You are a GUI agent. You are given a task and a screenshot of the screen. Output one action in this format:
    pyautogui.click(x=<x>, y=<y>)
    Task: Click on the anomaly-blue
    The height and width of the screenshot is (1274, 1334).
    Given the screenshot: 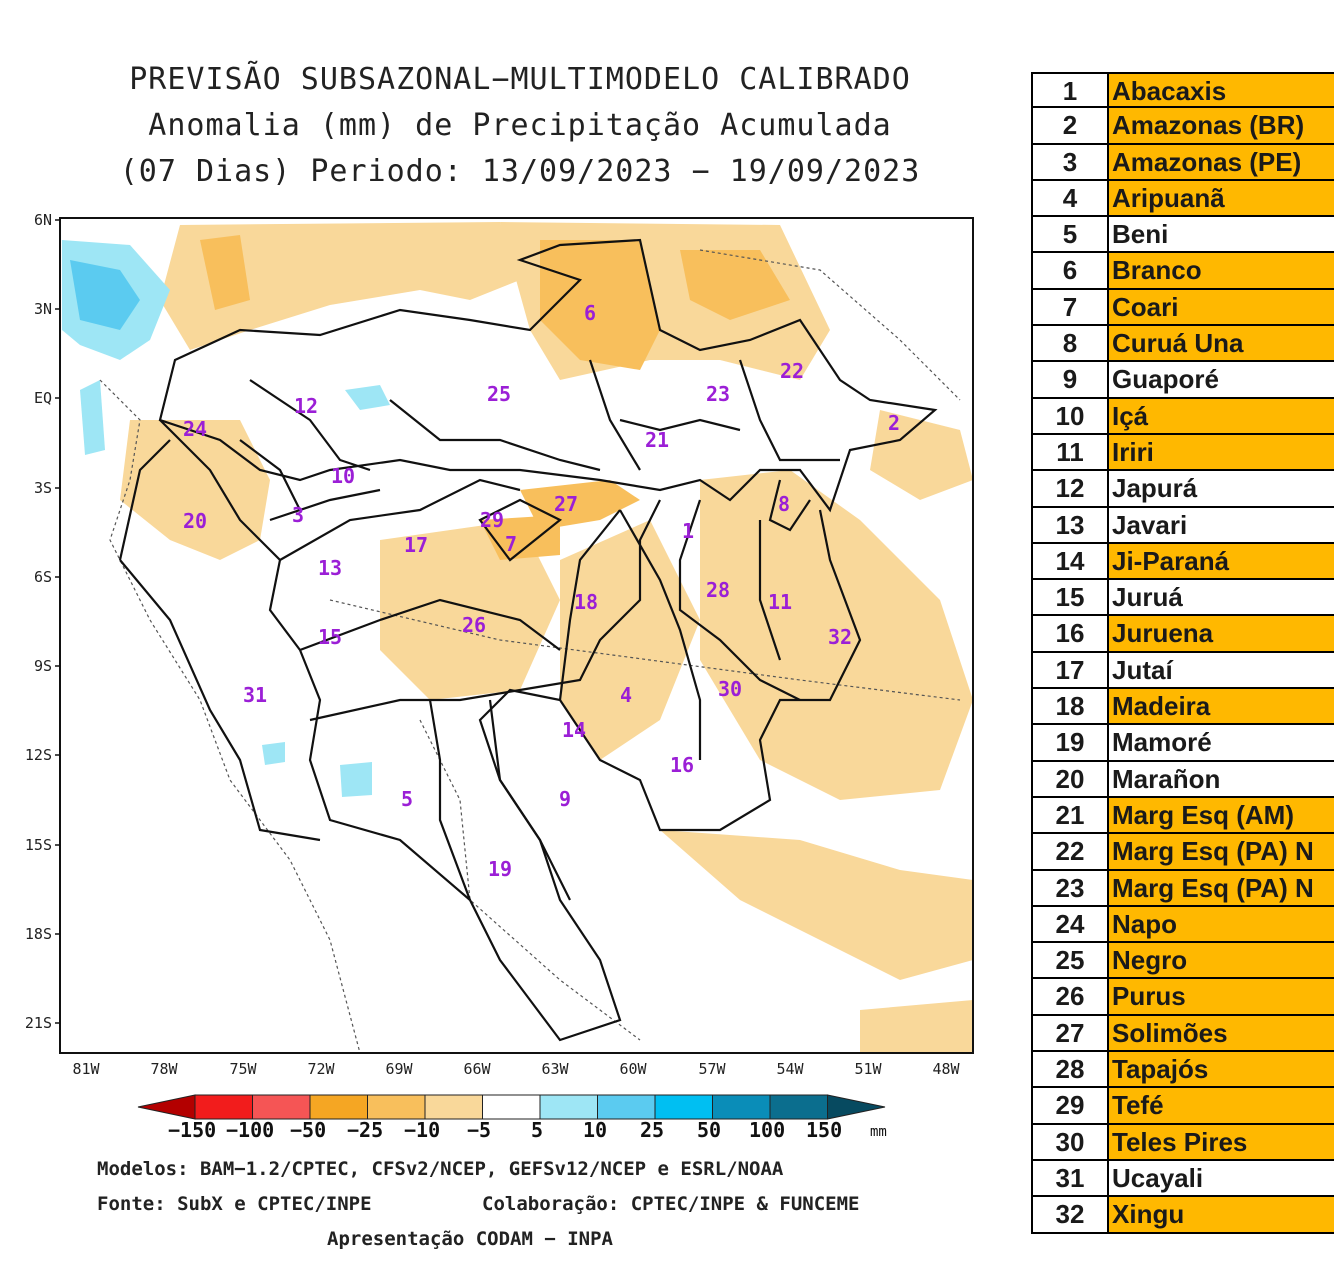 What is the action you would take?
    pyautogui.click(x=226, y=518)
    